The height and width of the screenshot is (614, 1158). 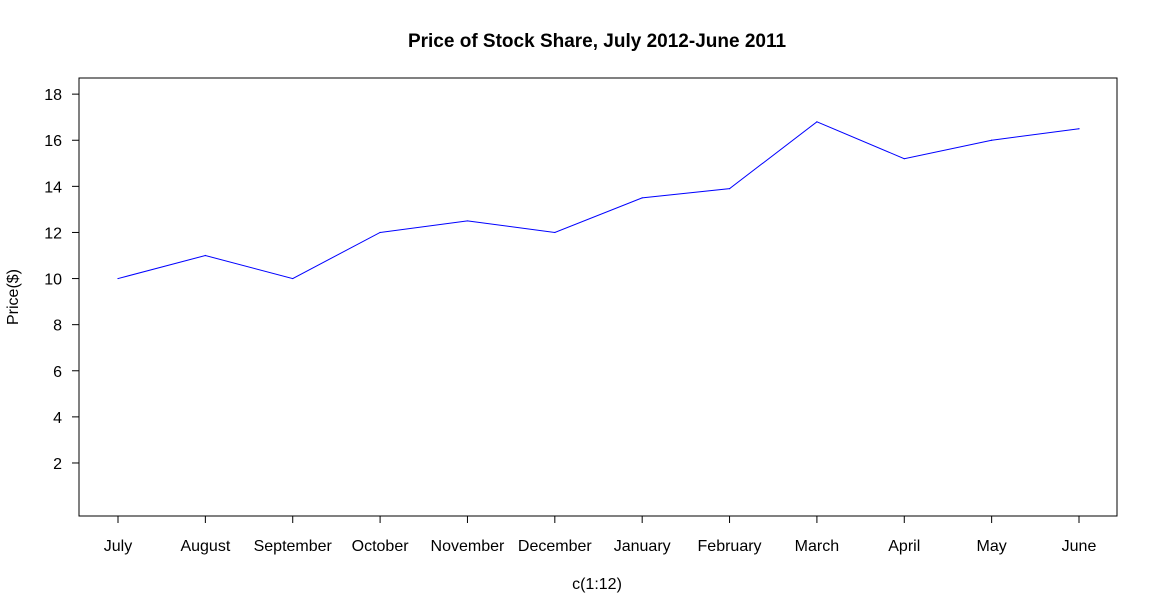 What do you see at coordinates (205, 546) in the screenshot?
I see `x-tick-label: August` at bounding box center [205, 546].